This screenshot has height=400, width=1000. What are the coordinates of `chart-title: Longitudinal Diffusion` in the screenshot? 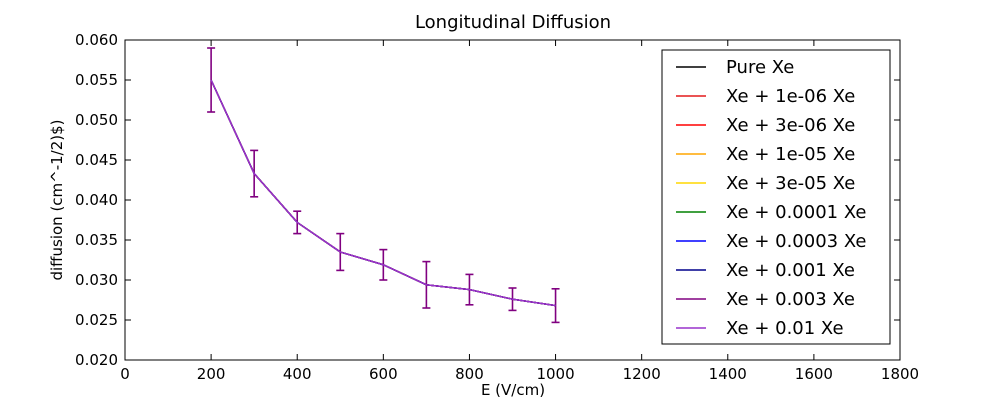 It's located at (513, 22).